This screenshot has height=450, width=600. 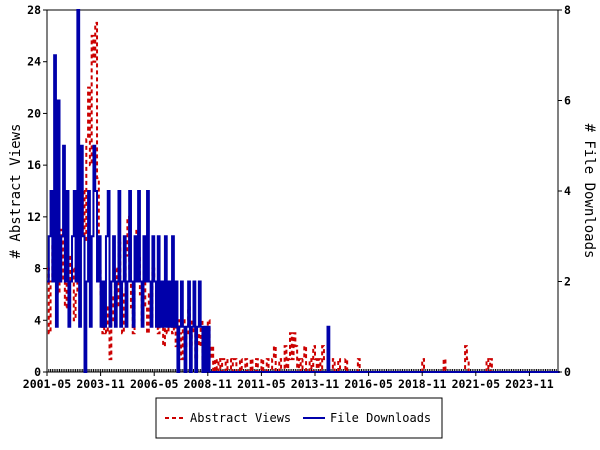 I want to click on legend-label-file-downloads: File Downloads, so click(x=380, y=418).